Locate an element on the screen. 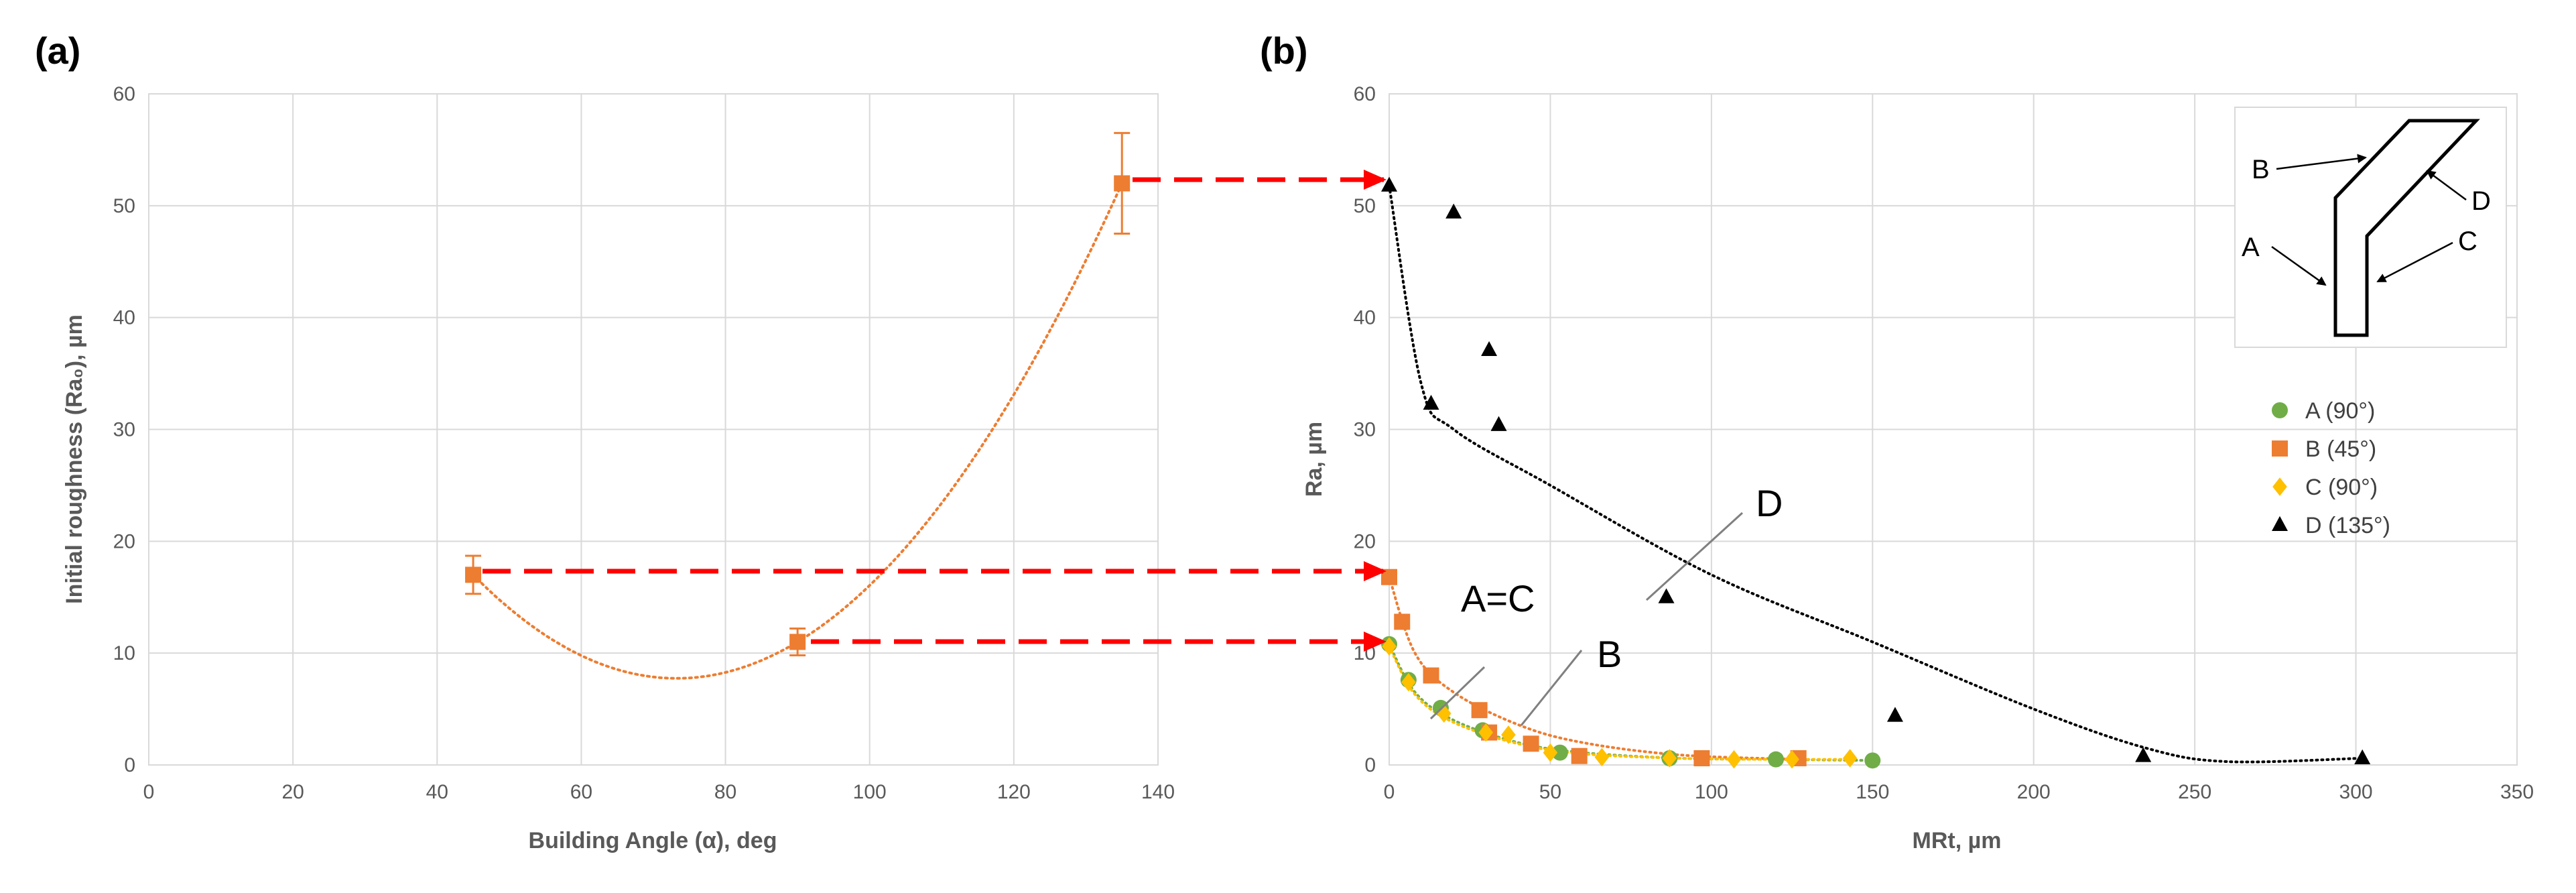 The width and height of the screenshot is (2576, 893). svg-text: A=C is located at coordinates (1498, 598).